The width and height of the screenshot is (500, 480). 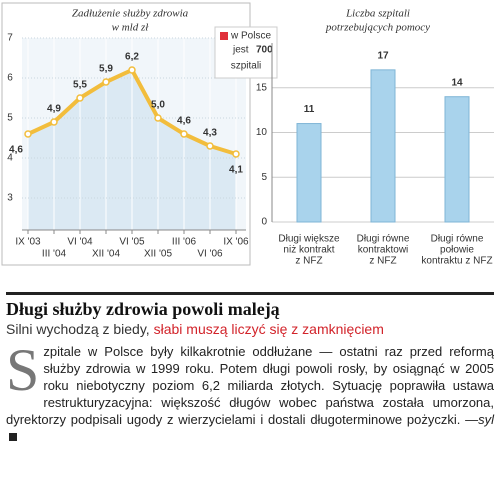 What do you see at coordinates (80, 242) in the screenshot?
I see `x-tick-label: VI '04` at bounding box center [80, 242].